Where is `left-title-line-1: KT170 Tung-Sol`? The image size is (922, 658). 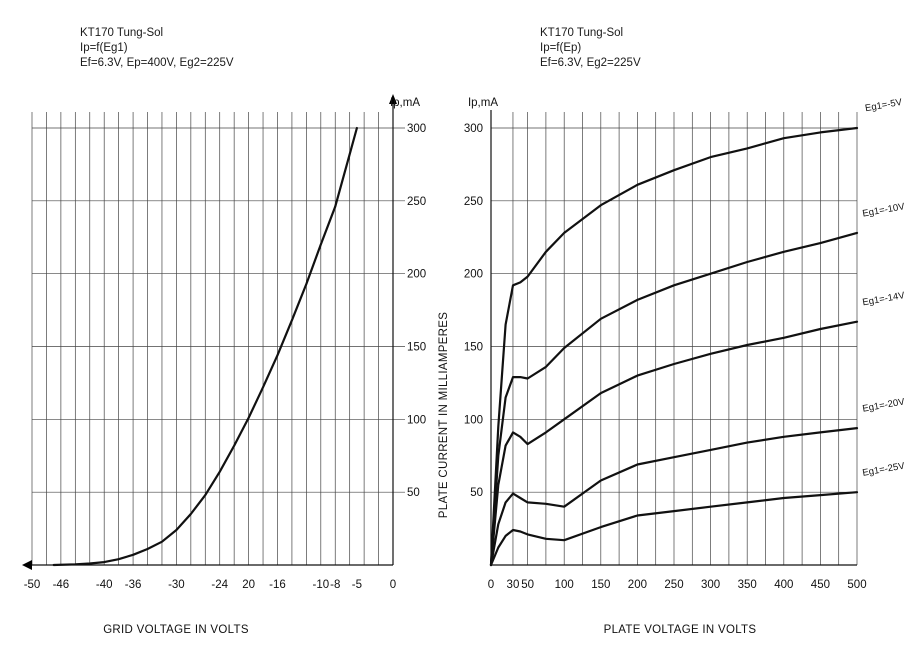 left-title-line-1: KT170 Tung-Sol is located at coordinates (122, 33).